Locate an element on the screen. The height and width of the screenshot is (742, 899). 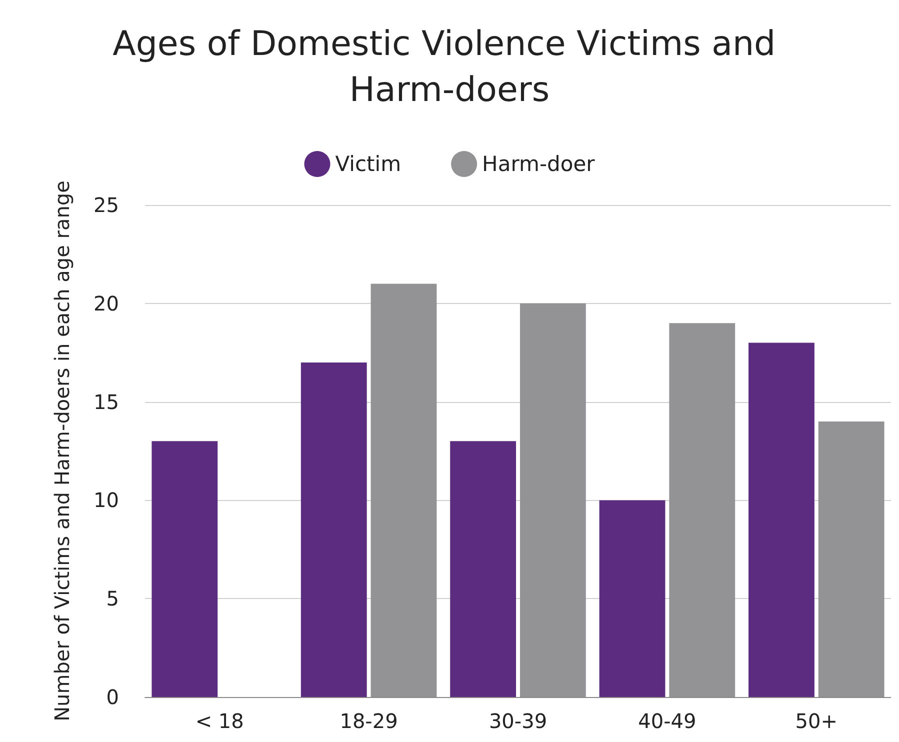
legend-label: Victim is located at coordinates (368, 164).